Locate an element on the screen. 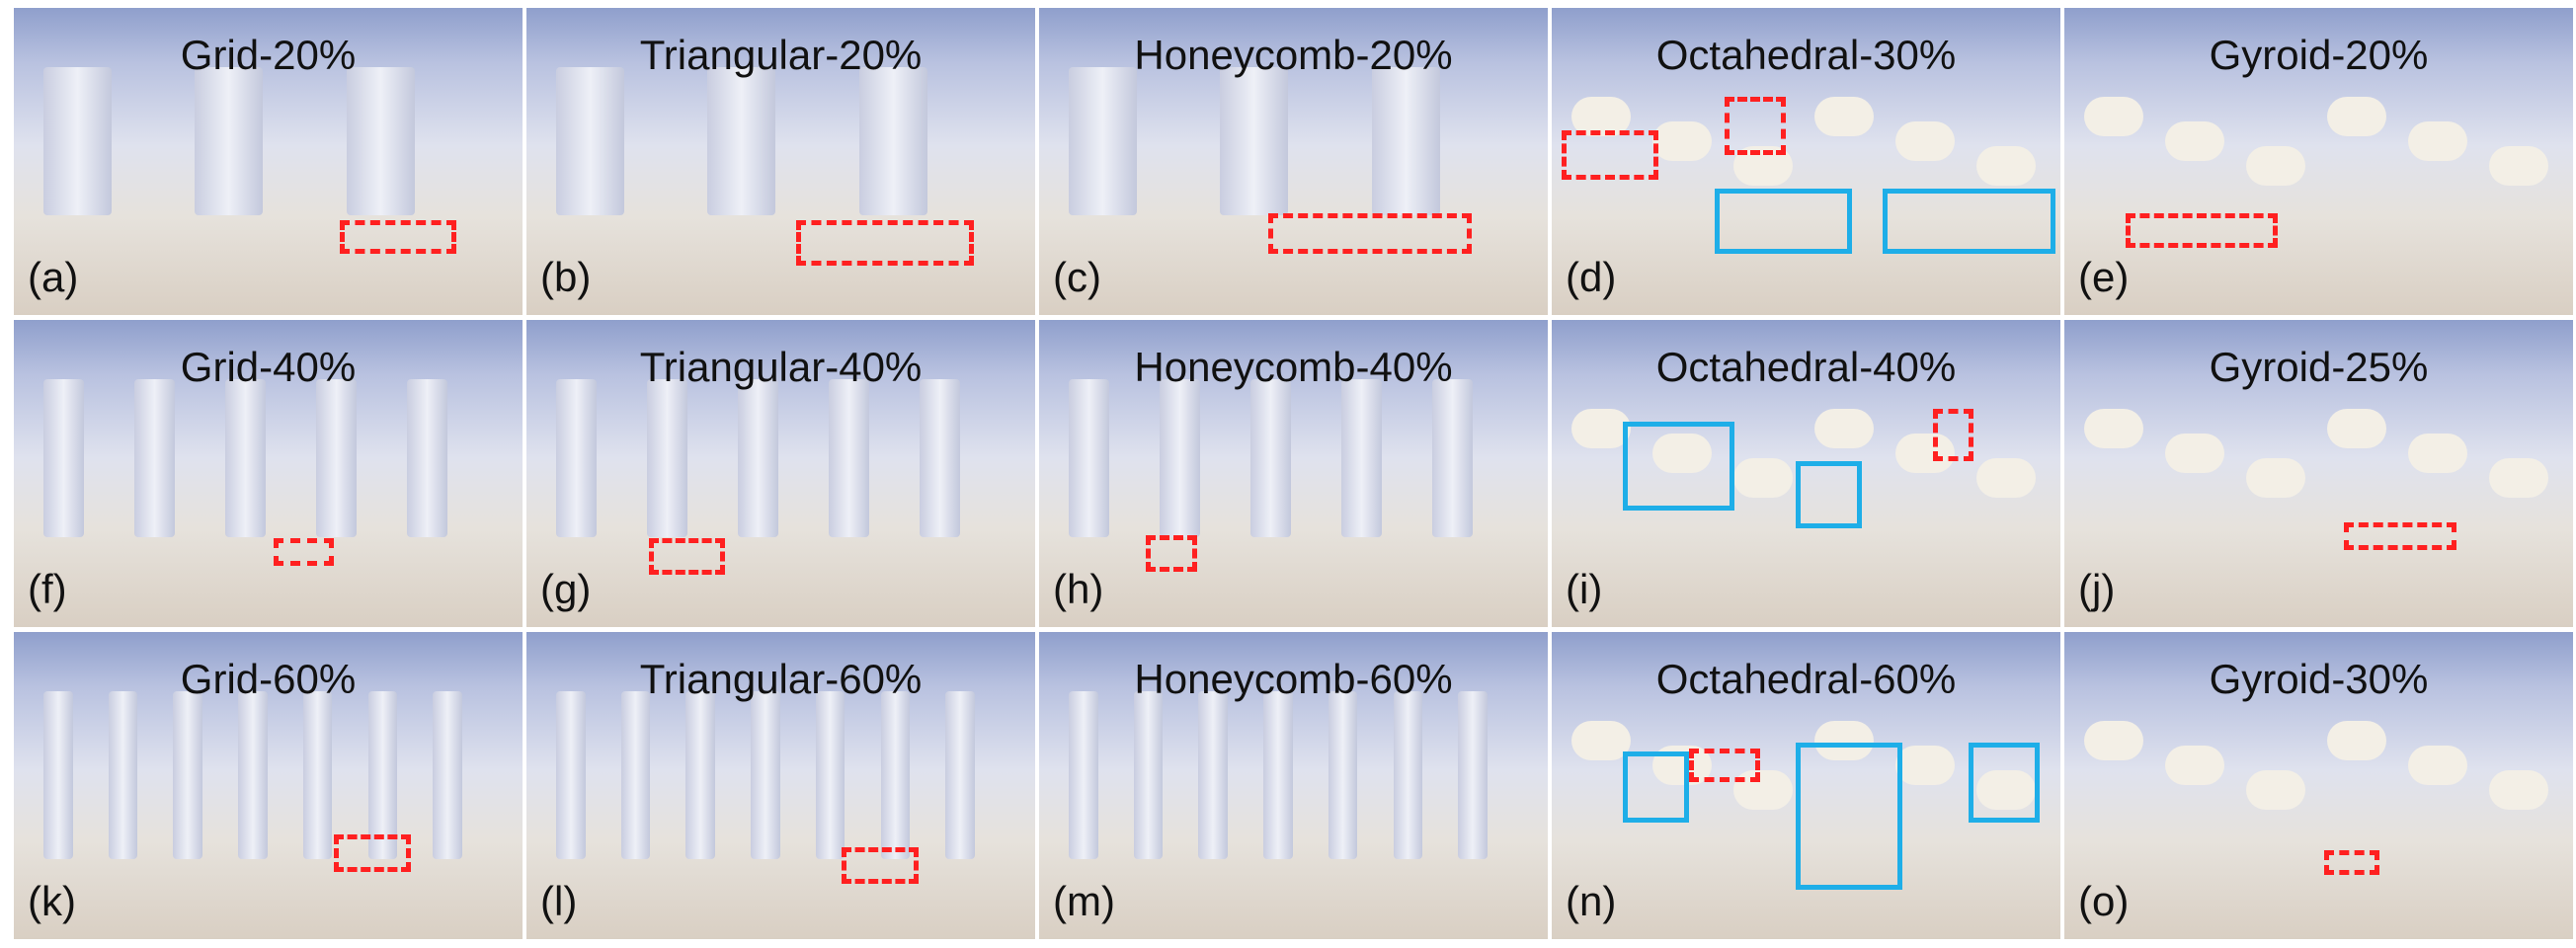  photo-panel: Grid-60% (k) is located at coordinates (268, 786).